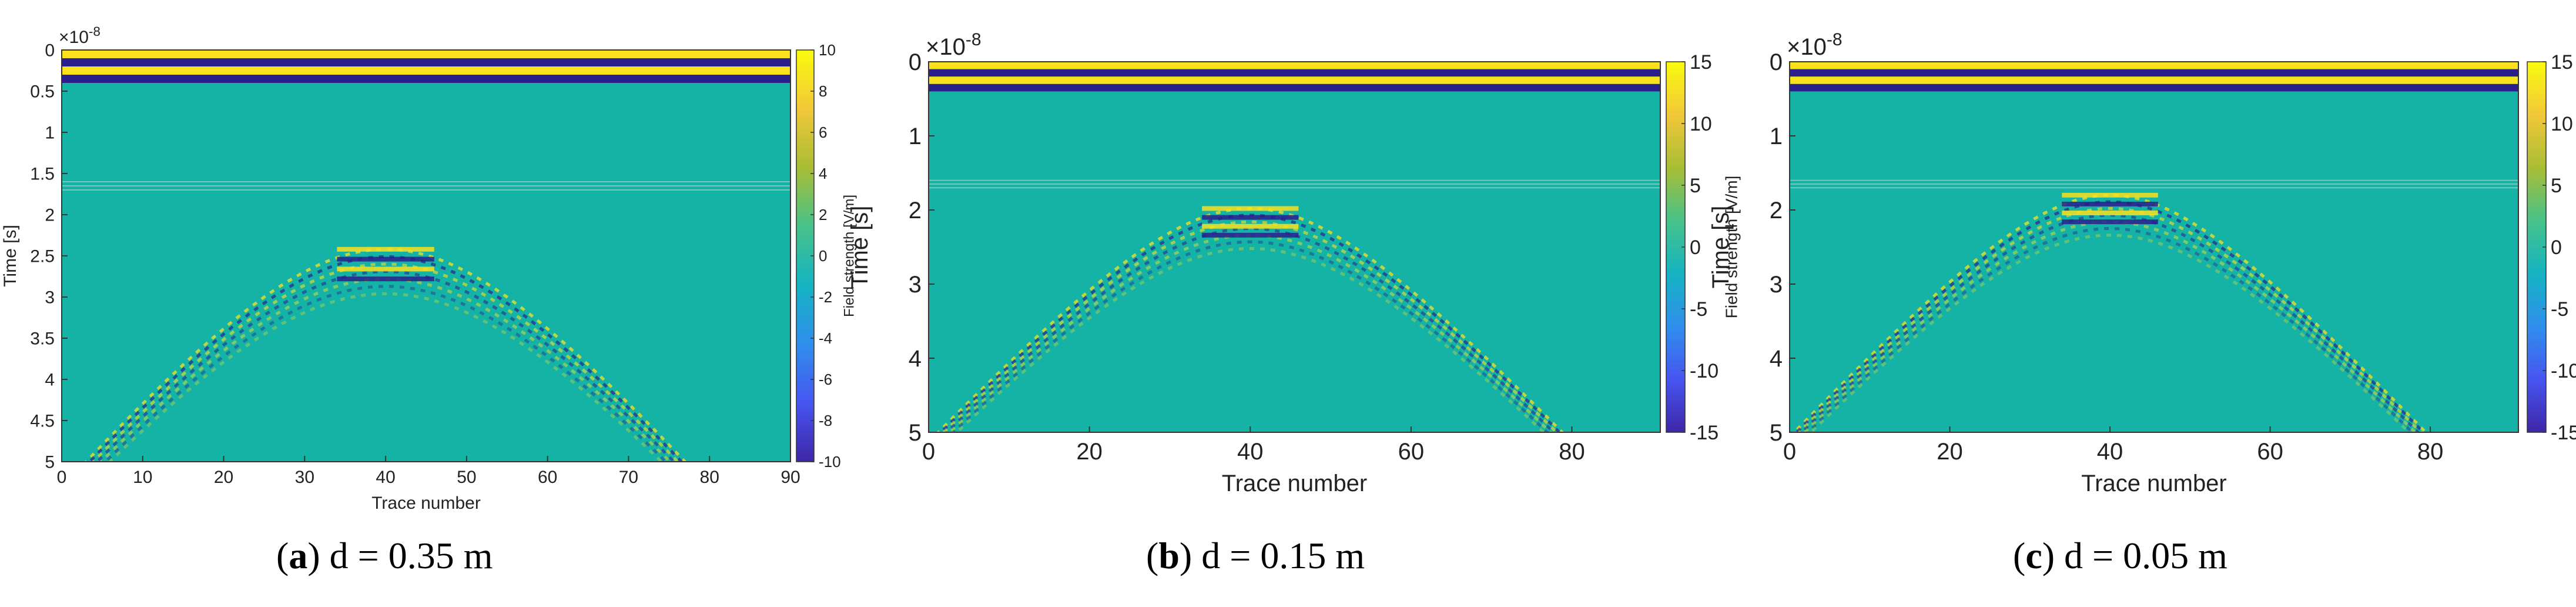  What do you see at coordinates (42, 256) in the screenshot?
I see `y-tick-label: 2.5` at bounding box center [42, 256].